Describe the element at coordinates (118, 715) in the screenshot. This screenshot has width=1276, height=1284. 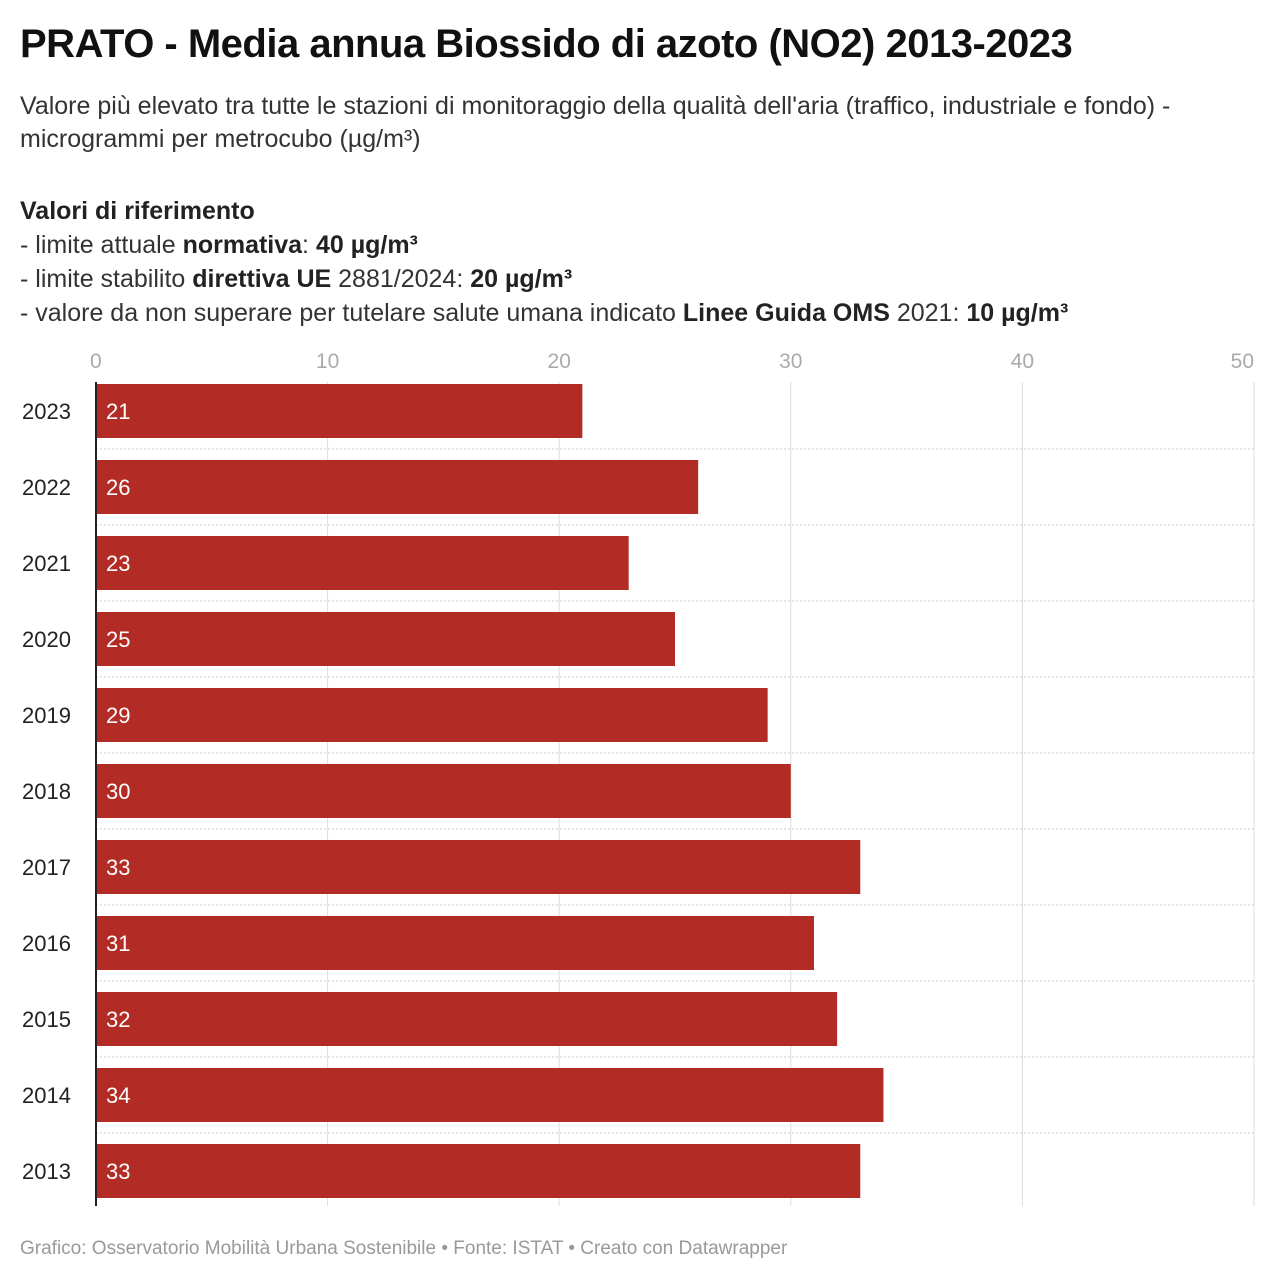
I see `value-label: 29` at that location.